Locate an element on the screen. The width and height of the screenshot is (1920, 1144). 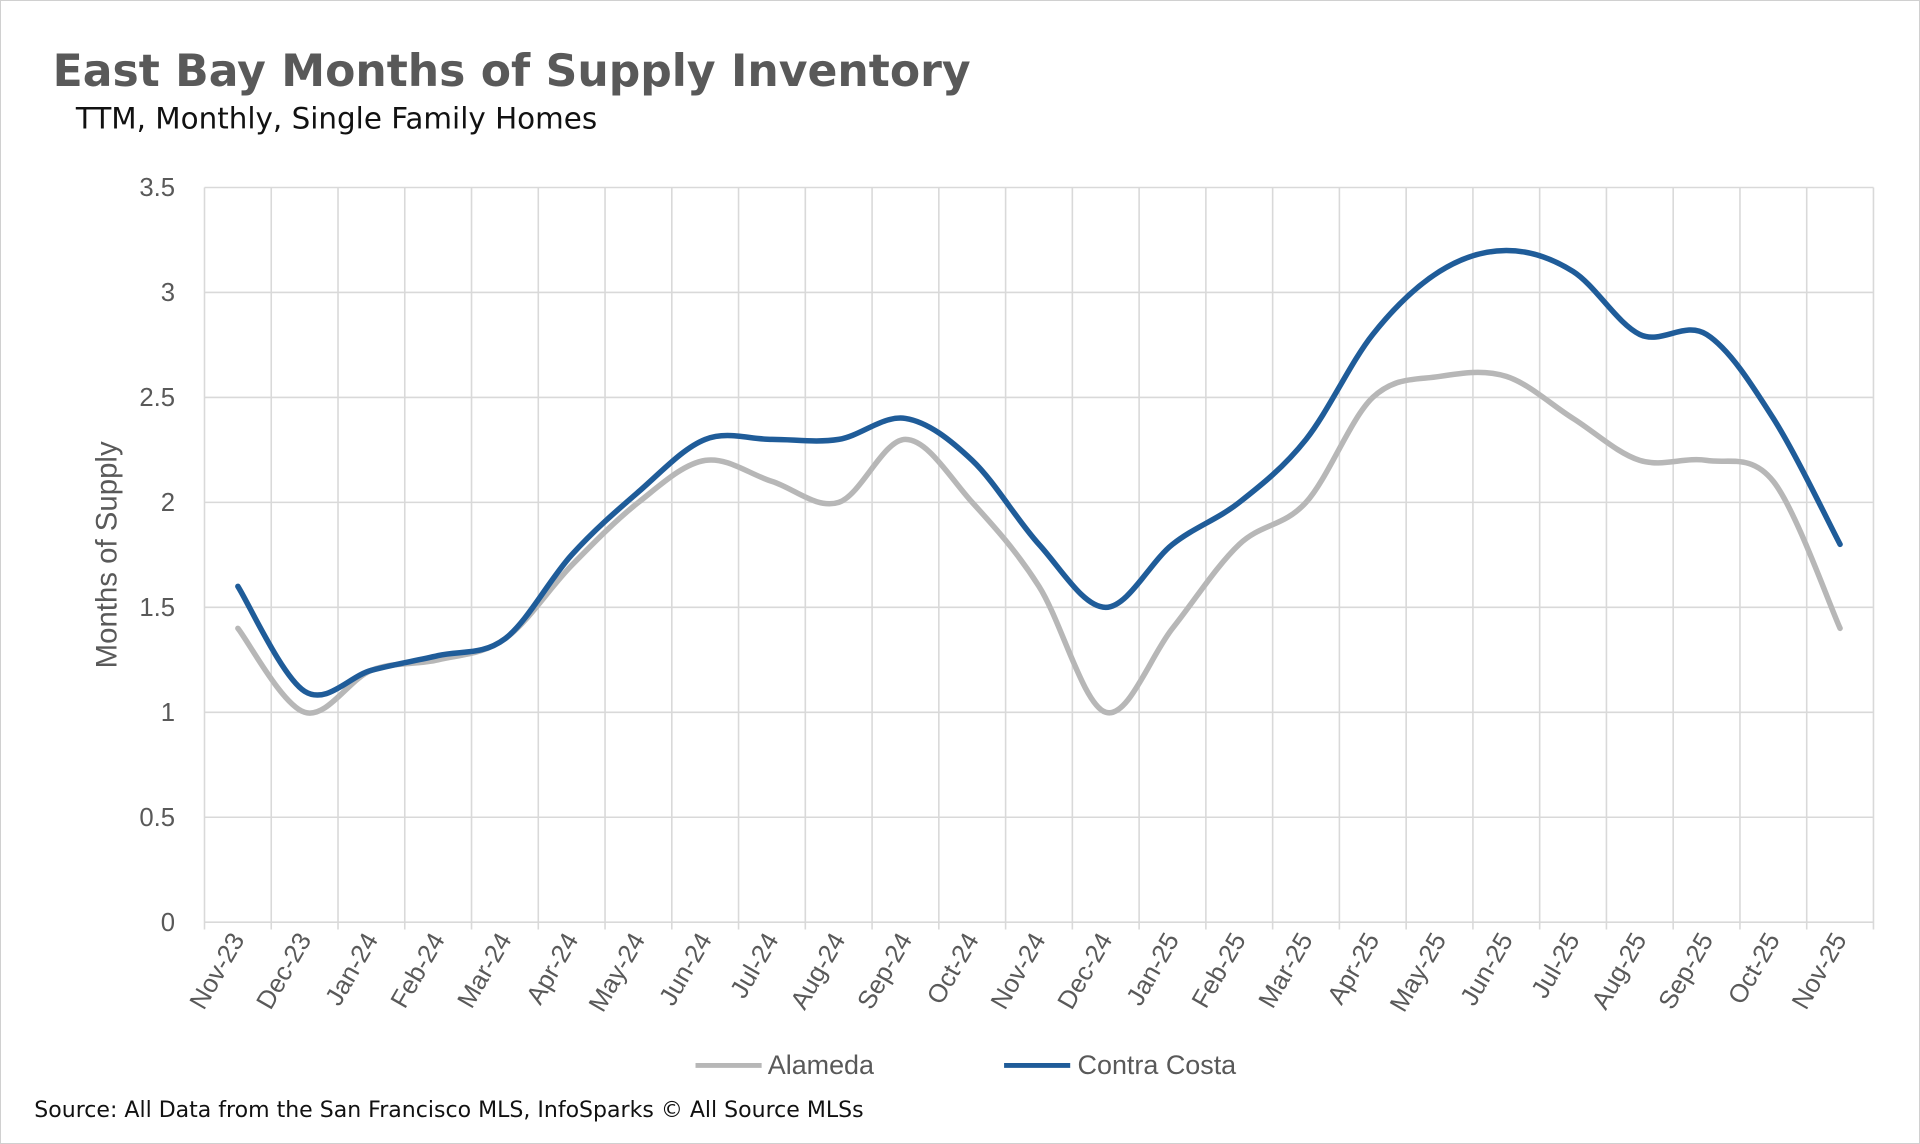
x-tick-label: Dec-24 is located at coordinates (1086, 971).